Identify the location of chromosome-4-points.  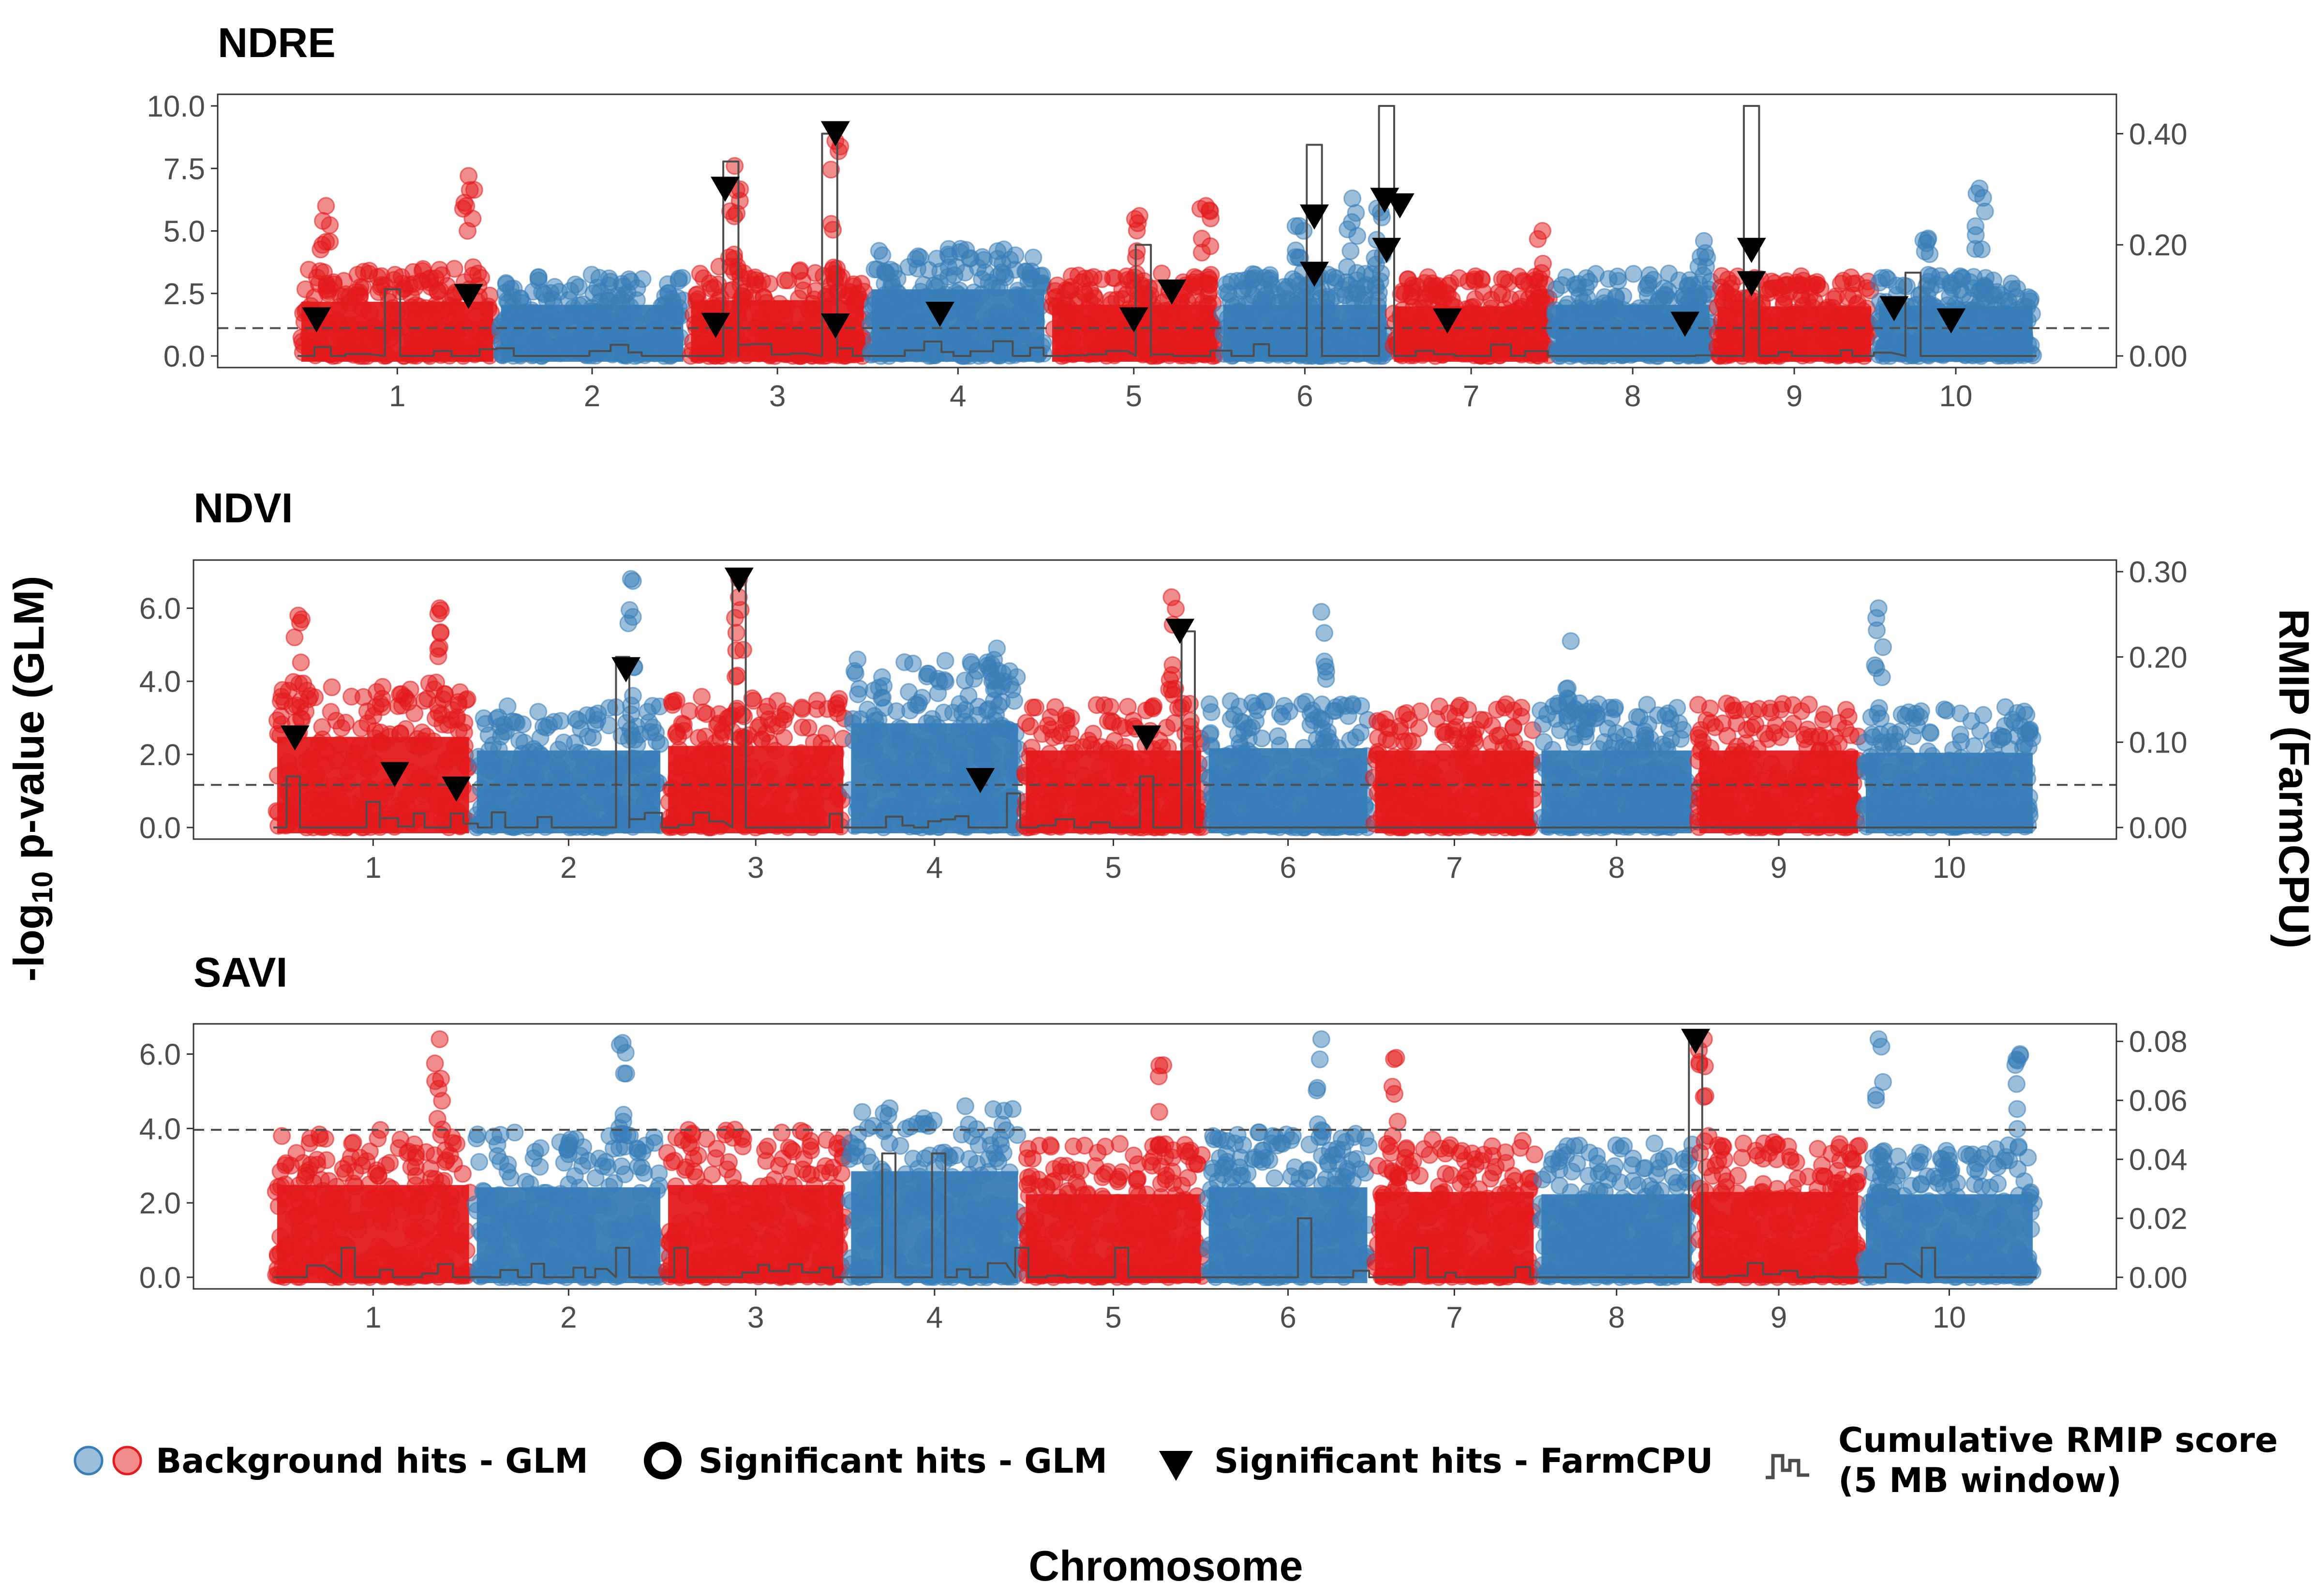
(957, 302).